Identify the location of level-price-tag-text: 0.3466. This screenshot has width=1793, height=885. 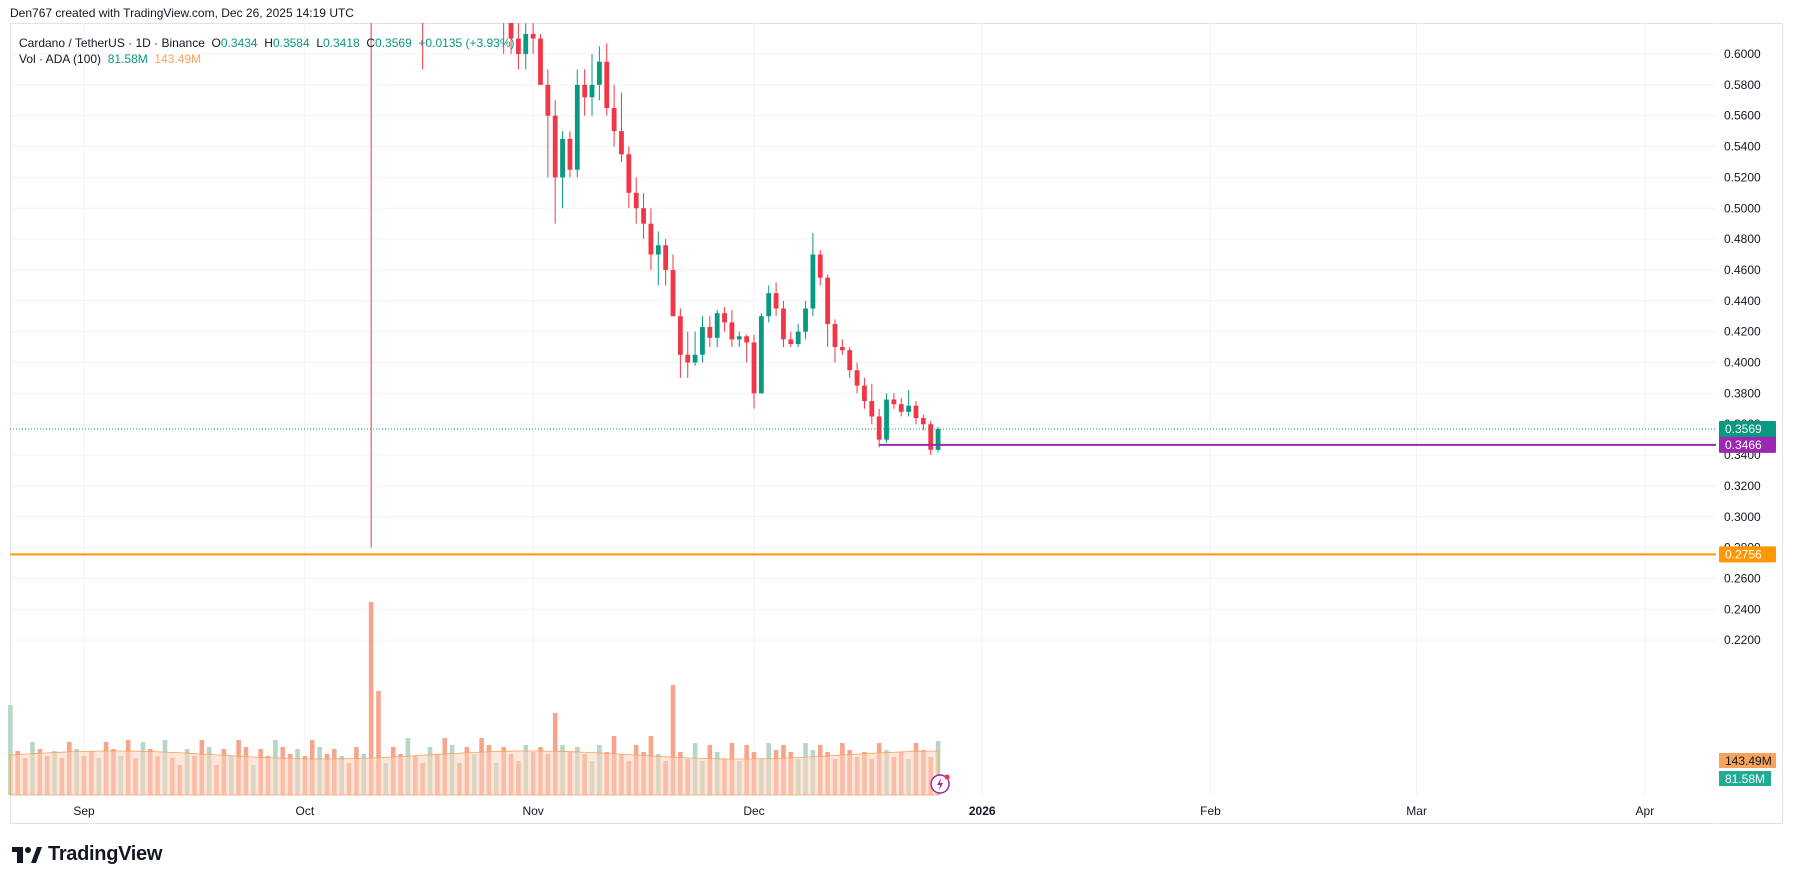
(1743, 445).